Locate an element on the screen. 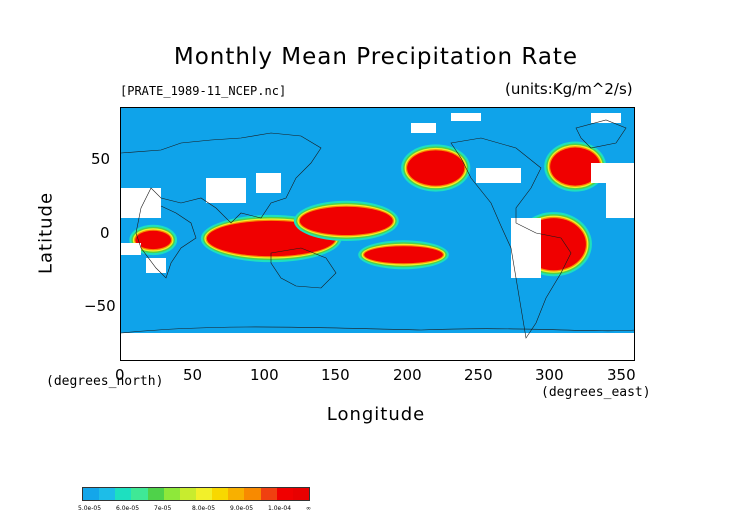  colorbar is located at coordinates (196, 494).